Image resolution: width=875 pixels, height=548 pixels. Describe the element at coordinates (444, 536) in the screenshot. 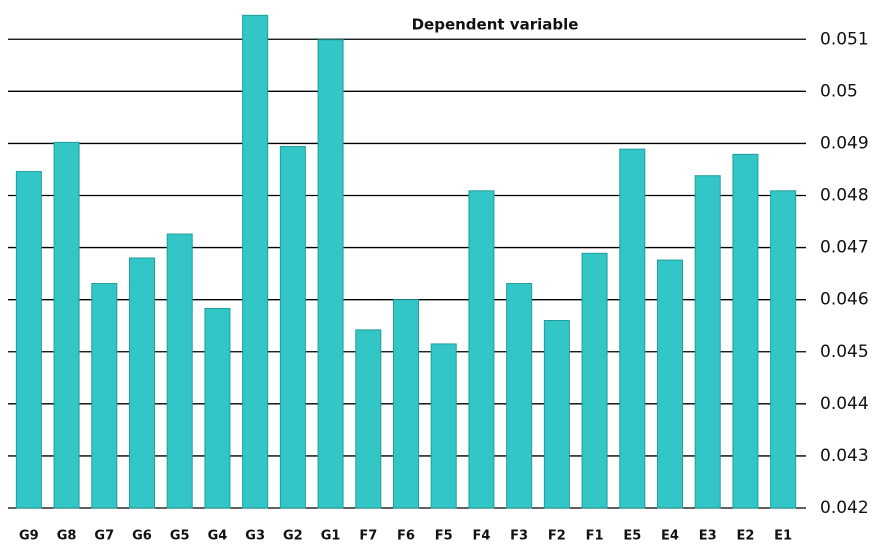

I see `x-tick-label: F5` at that location.